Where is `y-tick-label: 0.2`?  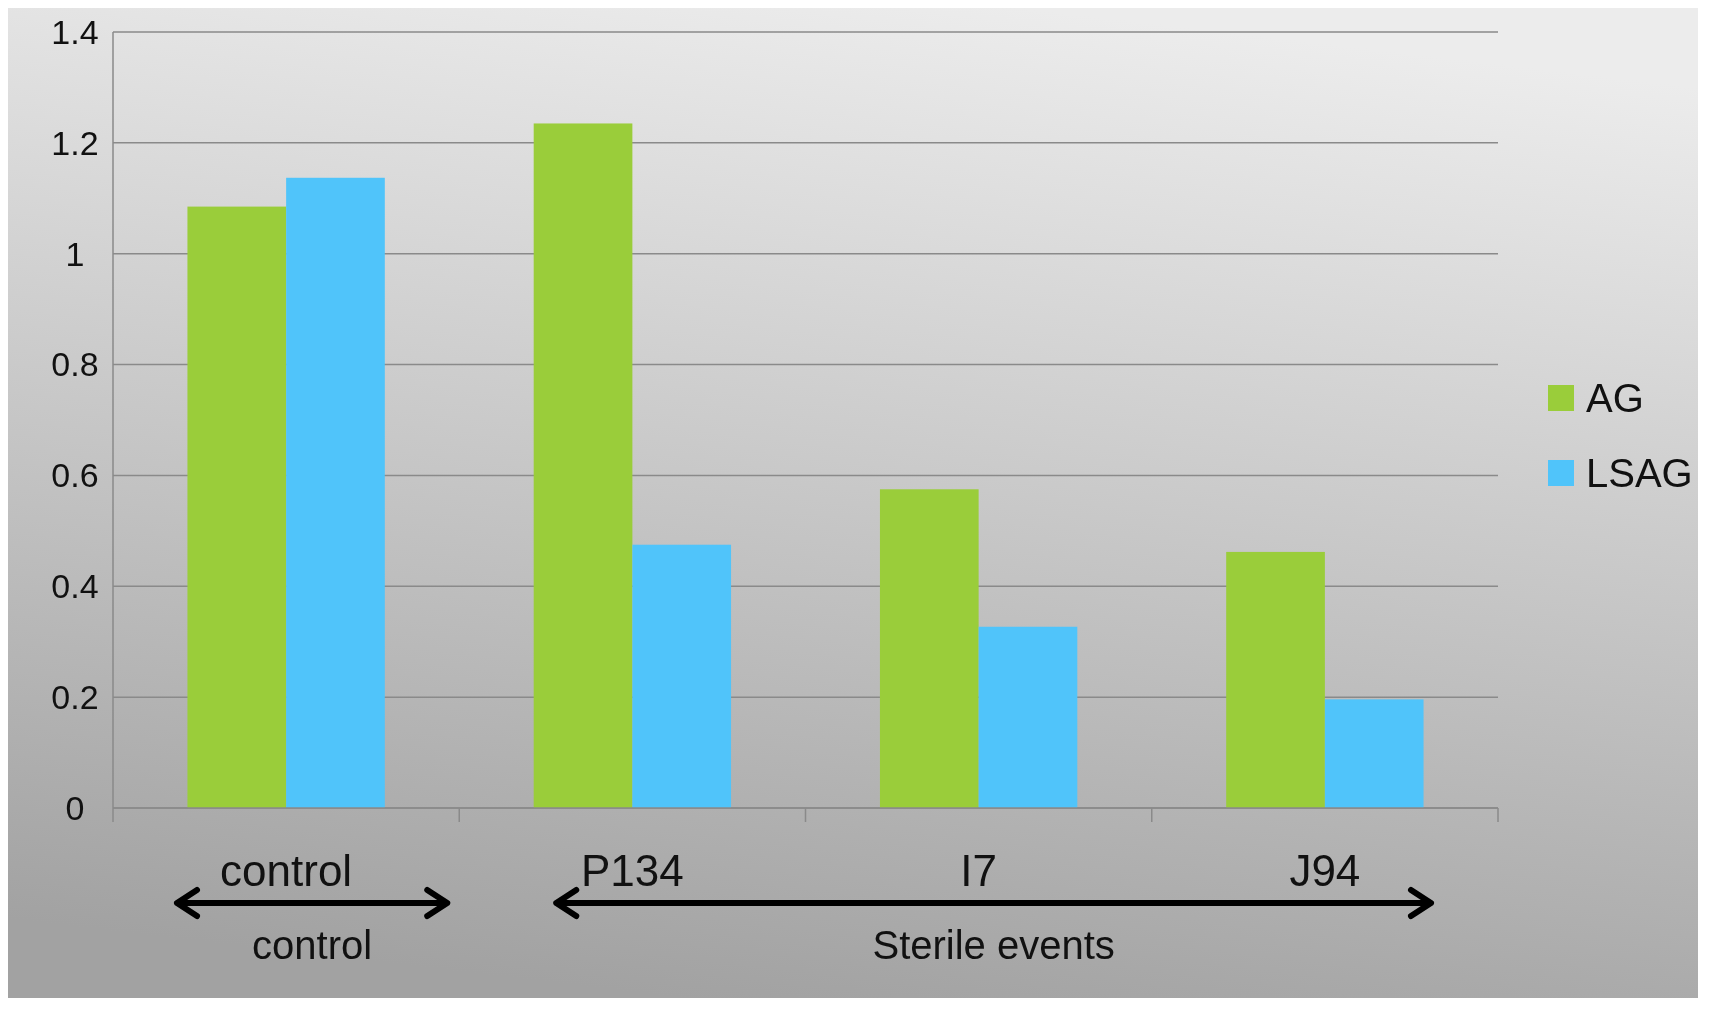
y-tick-label: 0.2 is located at coordinates (75, 697).